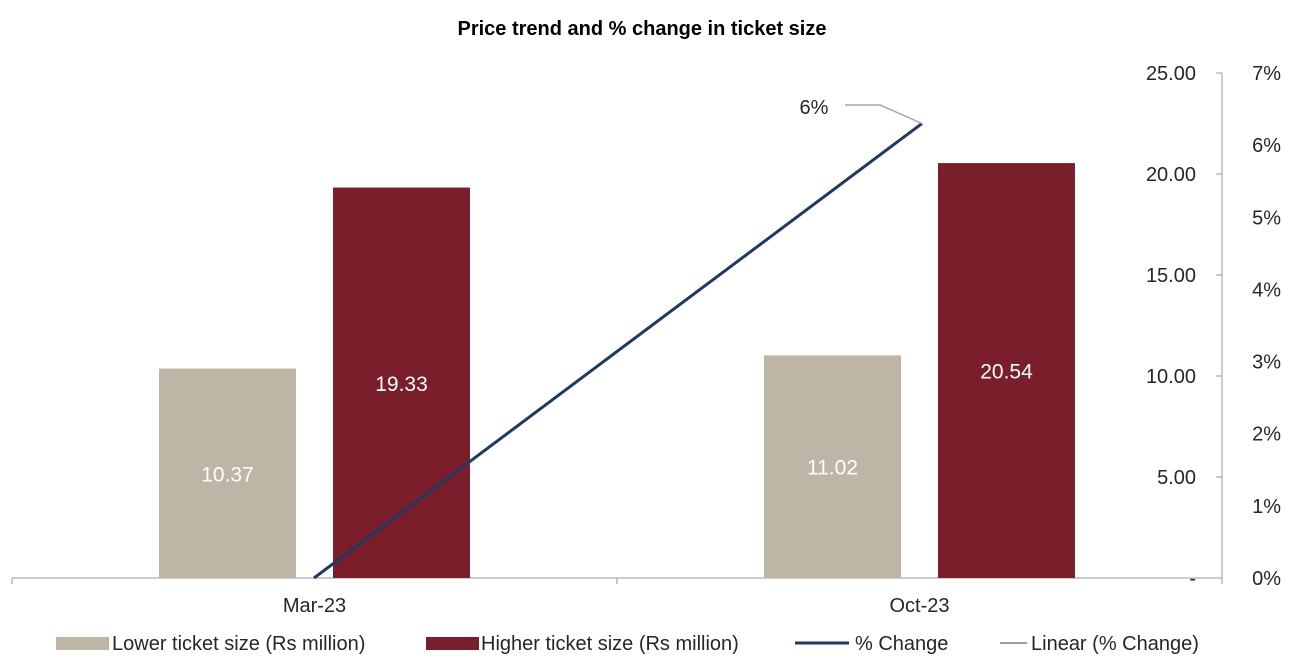 The width and height of the screenshot is (1297, 669). I want to click on bar-value-label: 20.54, so click(1006, 372).